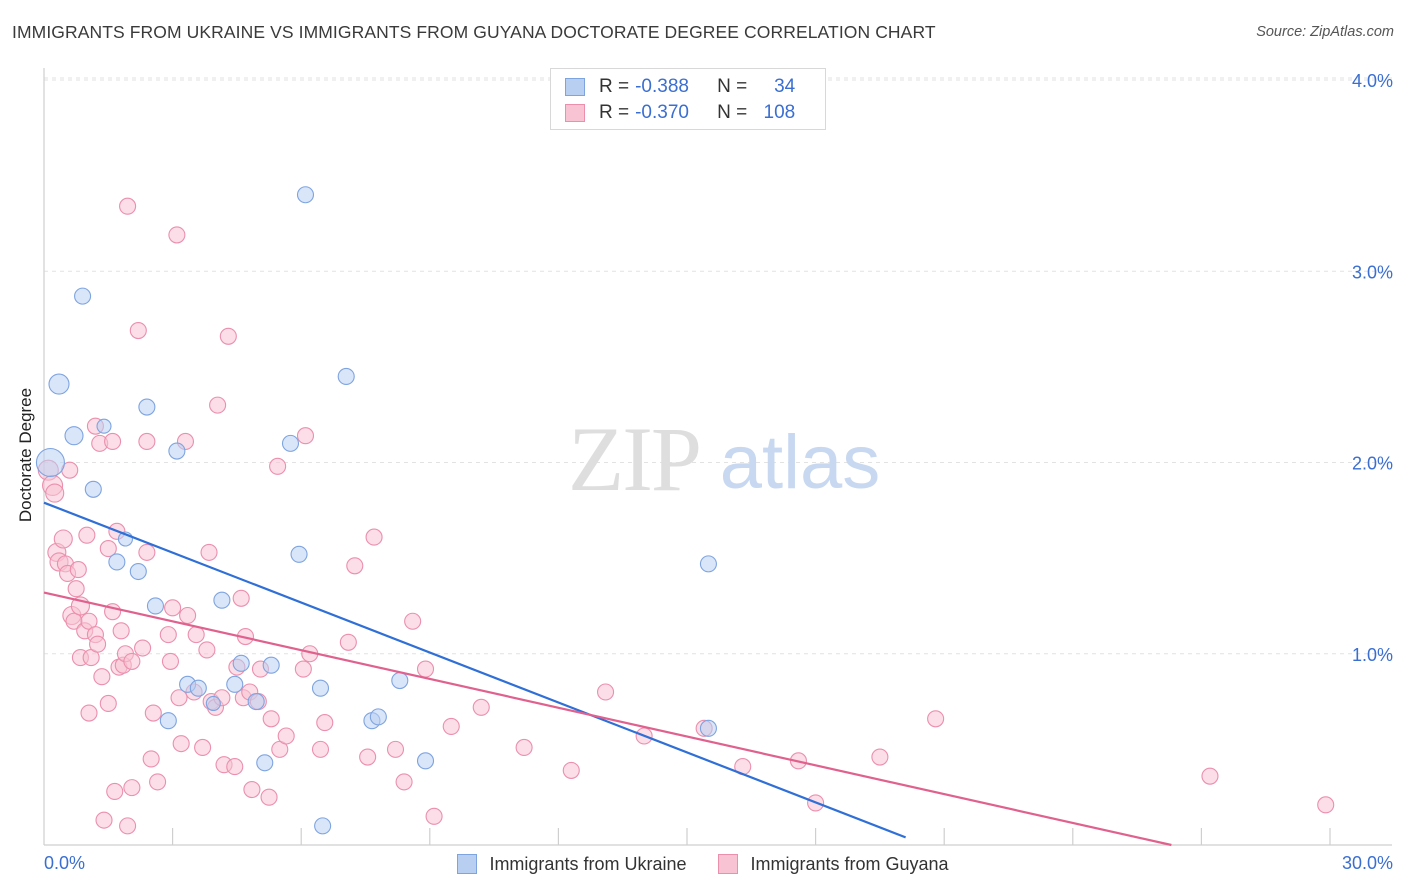  Describe the element at coordinates (785, 86) in the screenshot. I see `legend-n-value: 34` at that location.